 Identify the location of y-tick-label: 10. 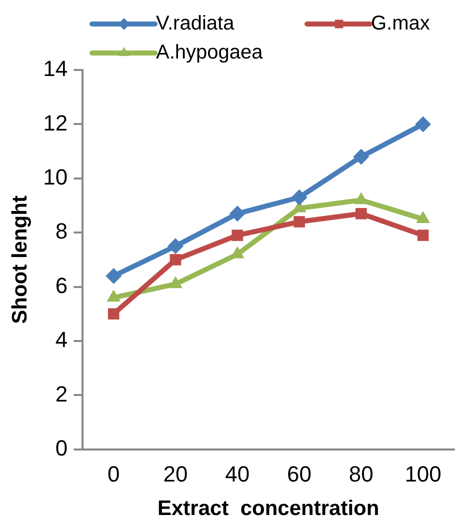
(55, 177).